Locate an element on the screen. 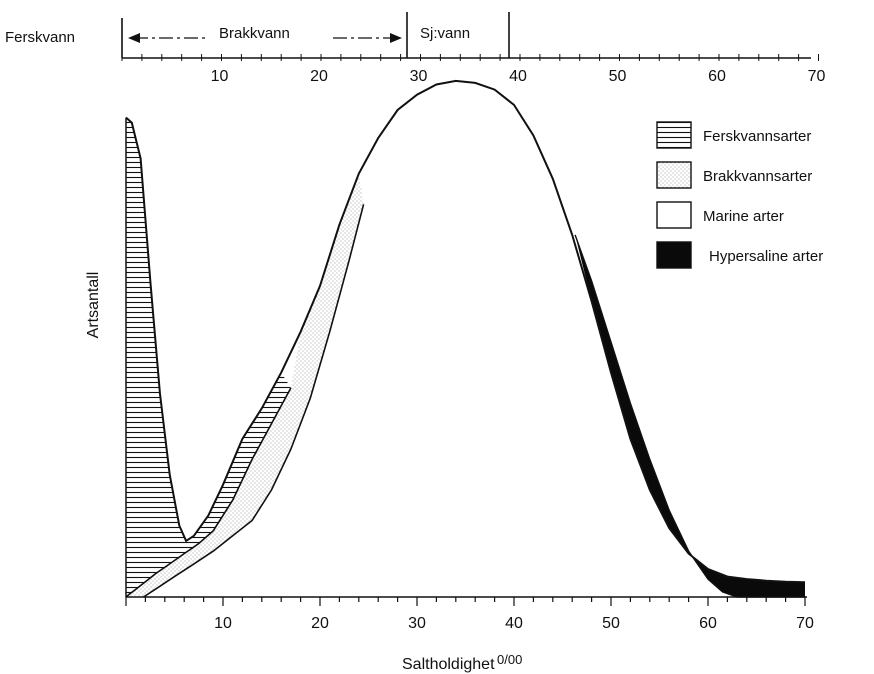 The image size is (874, 674). top-tick-label: 70 is located at coordinates (817, 76).